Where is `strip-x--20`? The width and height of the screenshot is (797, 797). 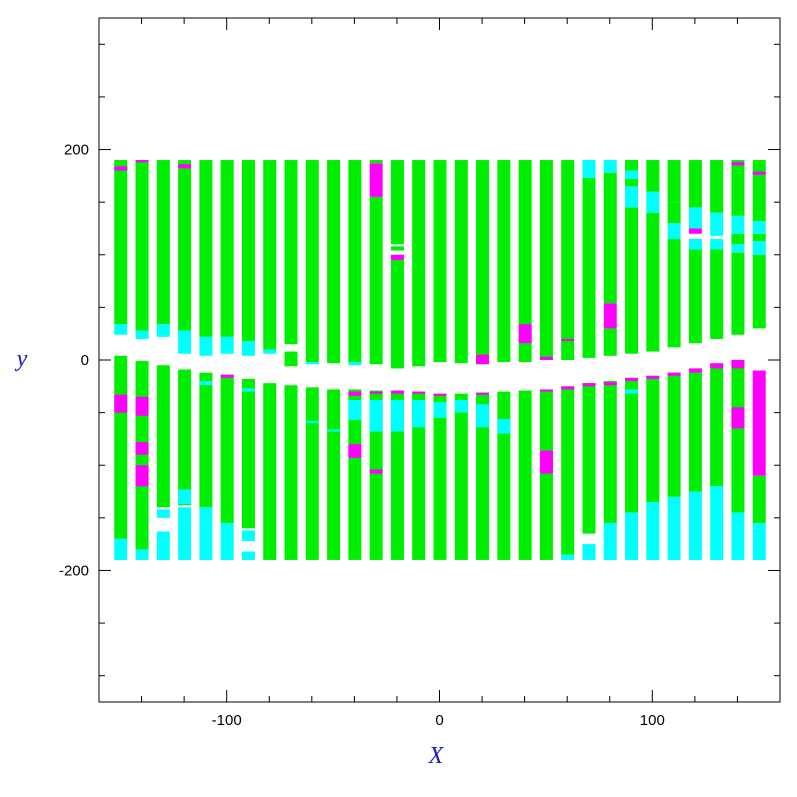 strip-x--20 is located at coordinates (397, 360).